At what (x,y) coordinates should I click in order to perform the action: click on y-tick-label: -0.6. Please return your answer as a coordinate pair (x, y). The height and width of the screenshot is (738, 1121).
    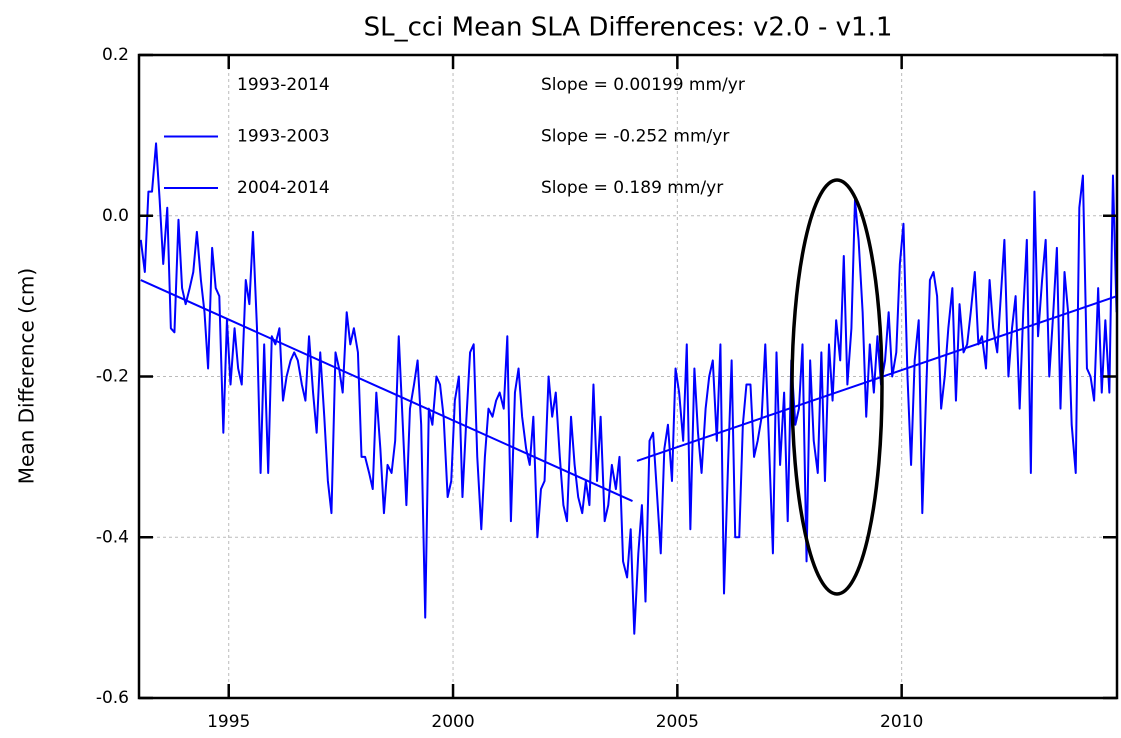
    Looking at the image, I should click on (112, 698).